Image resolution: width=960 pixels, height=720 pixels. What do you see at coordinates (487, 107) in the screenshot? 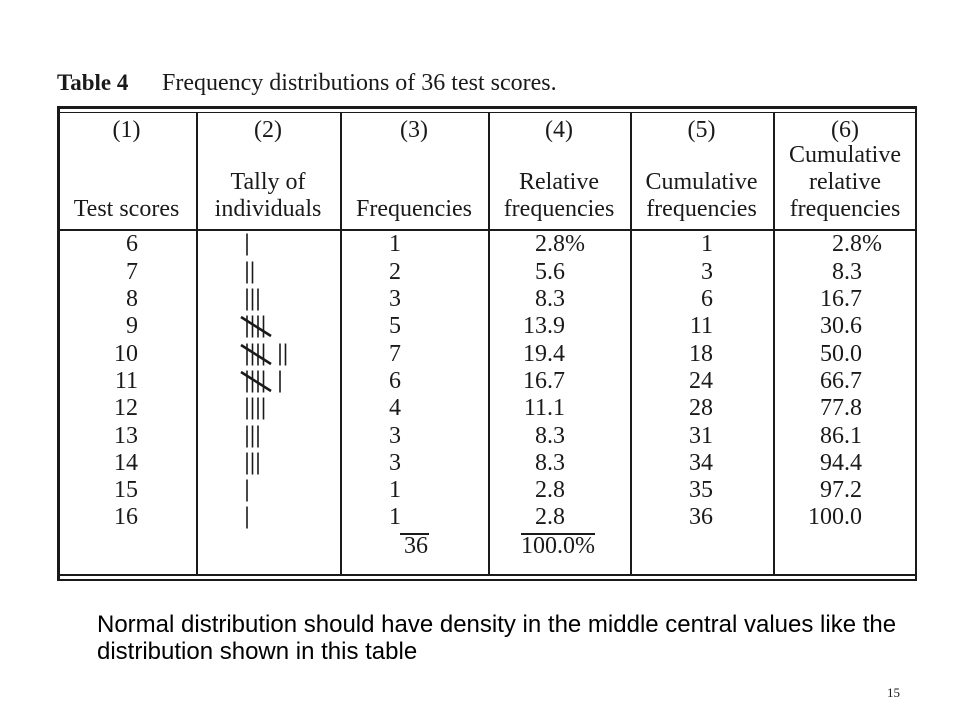
I see `table-top-rule` at bounding box center [487, 107].